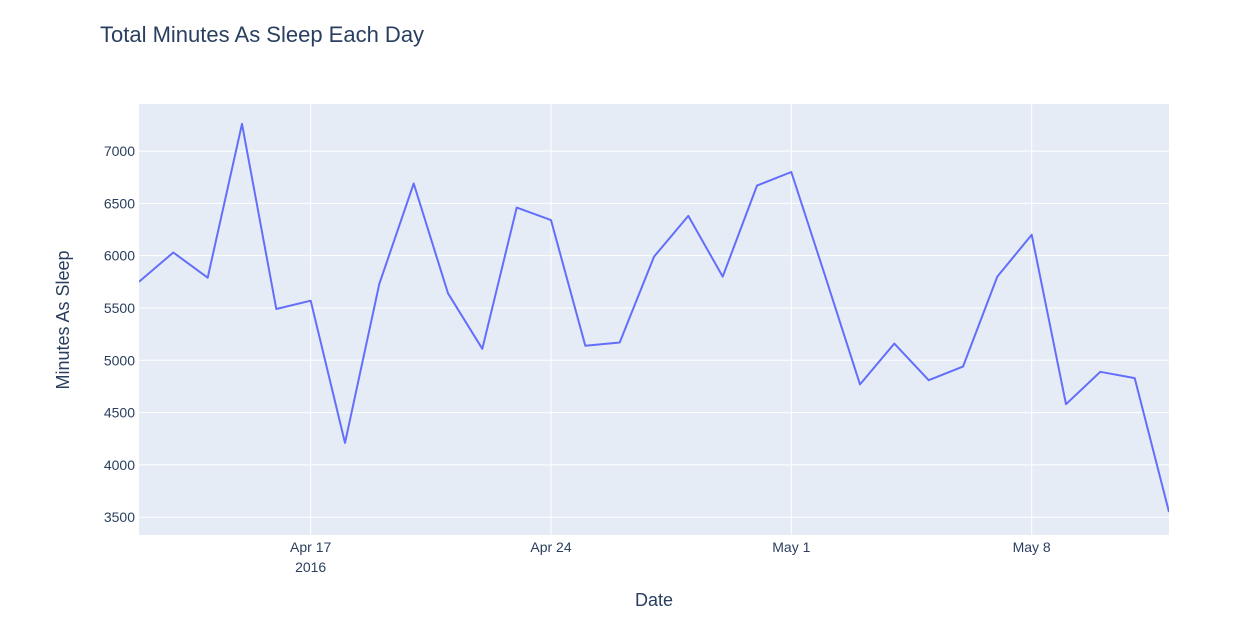  What do you see at coordinates (310, 547) in the screenshot?
I see `x-tick-label: Apr 17` at bounding box center [310, 547].